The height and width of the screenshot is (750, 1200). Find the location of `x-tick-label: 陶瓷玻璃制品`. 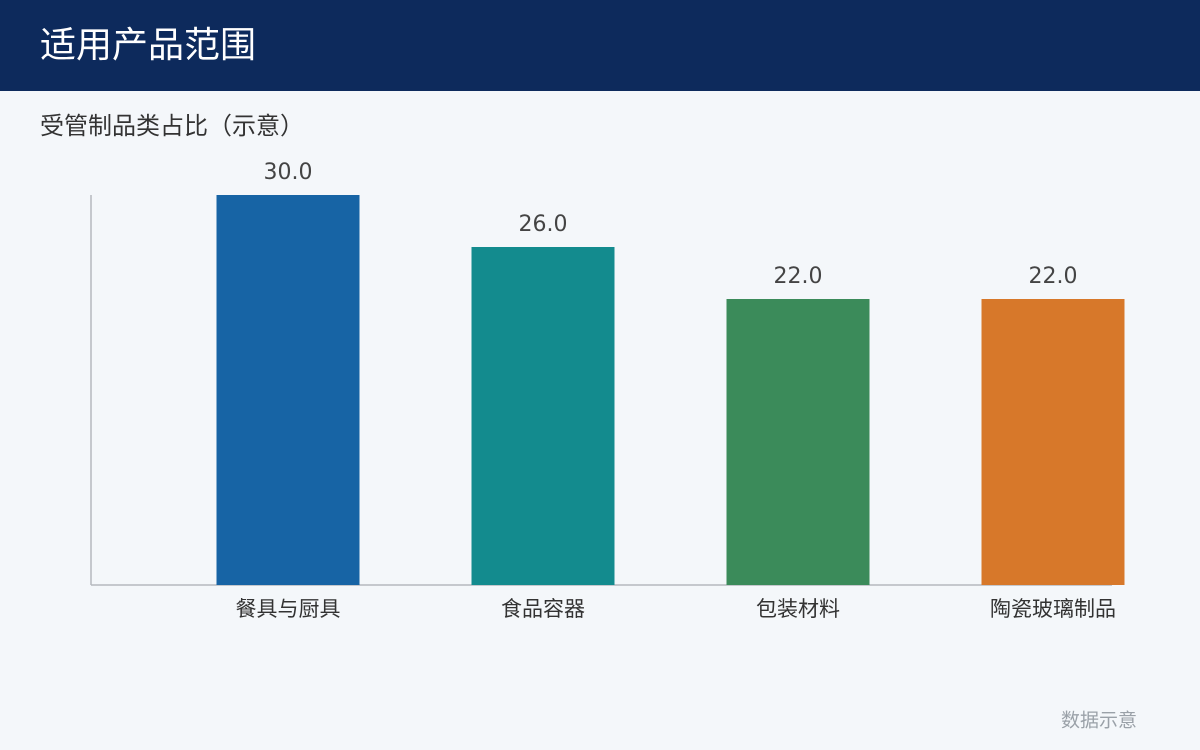

x-tick-label: 陶瓷玻璃制品 is located at coordinates (1053, 609).